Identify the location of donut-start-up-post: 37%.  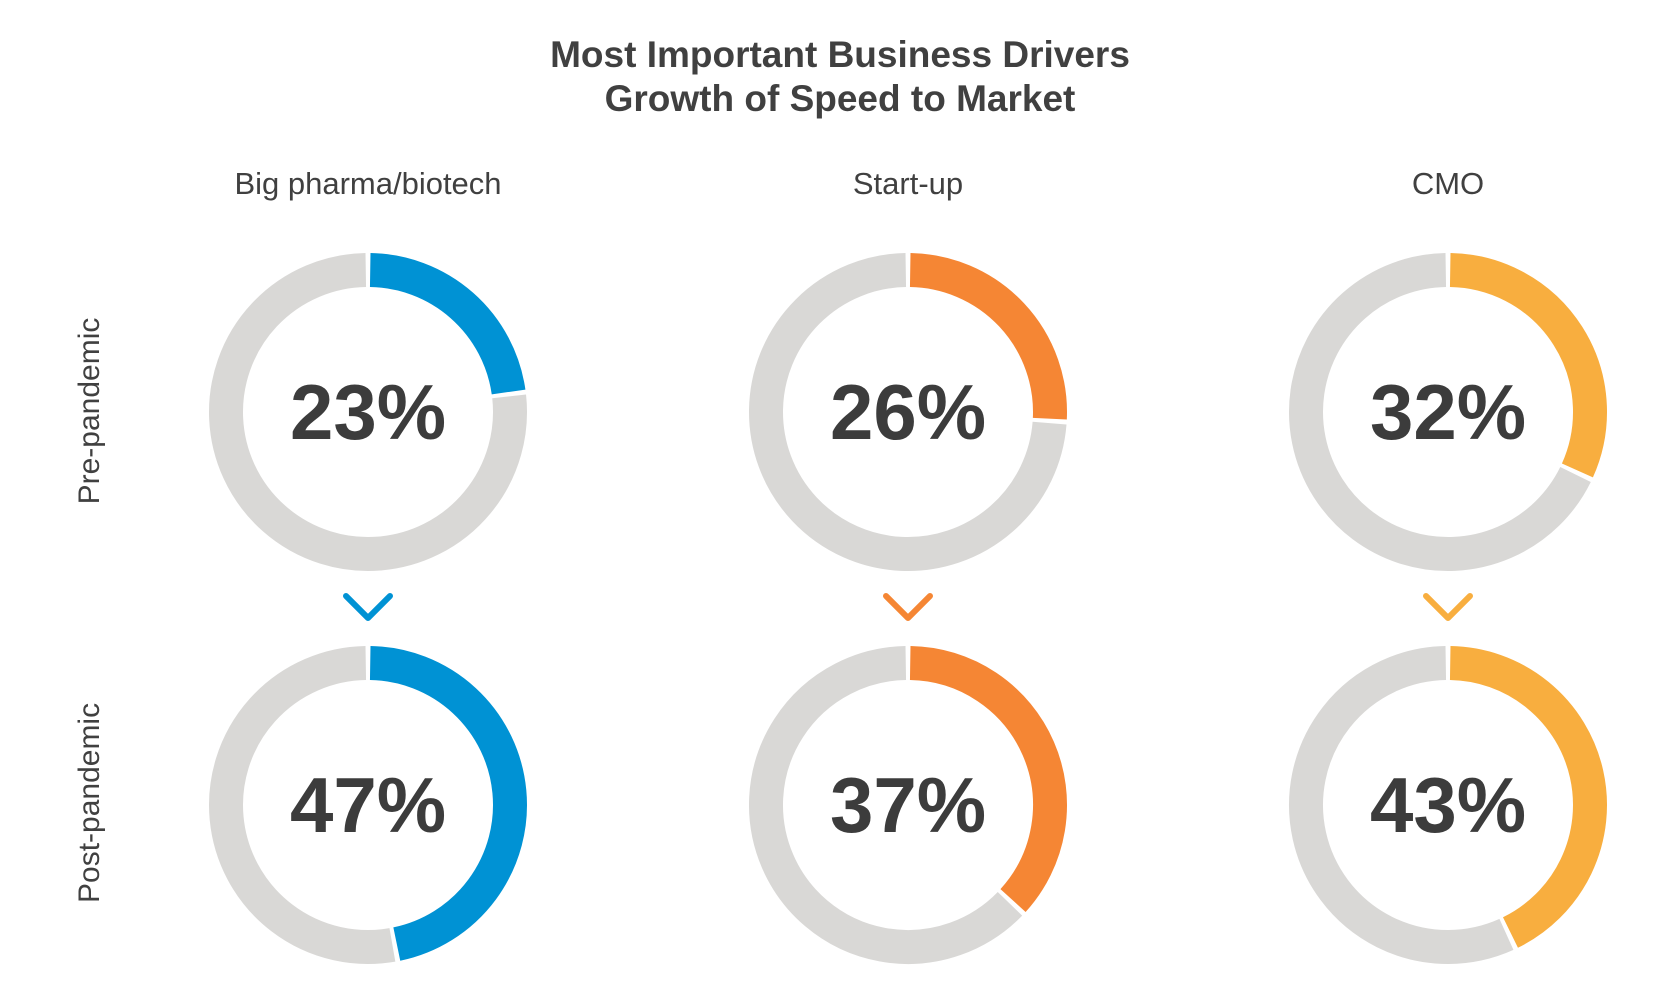
(908, 805).